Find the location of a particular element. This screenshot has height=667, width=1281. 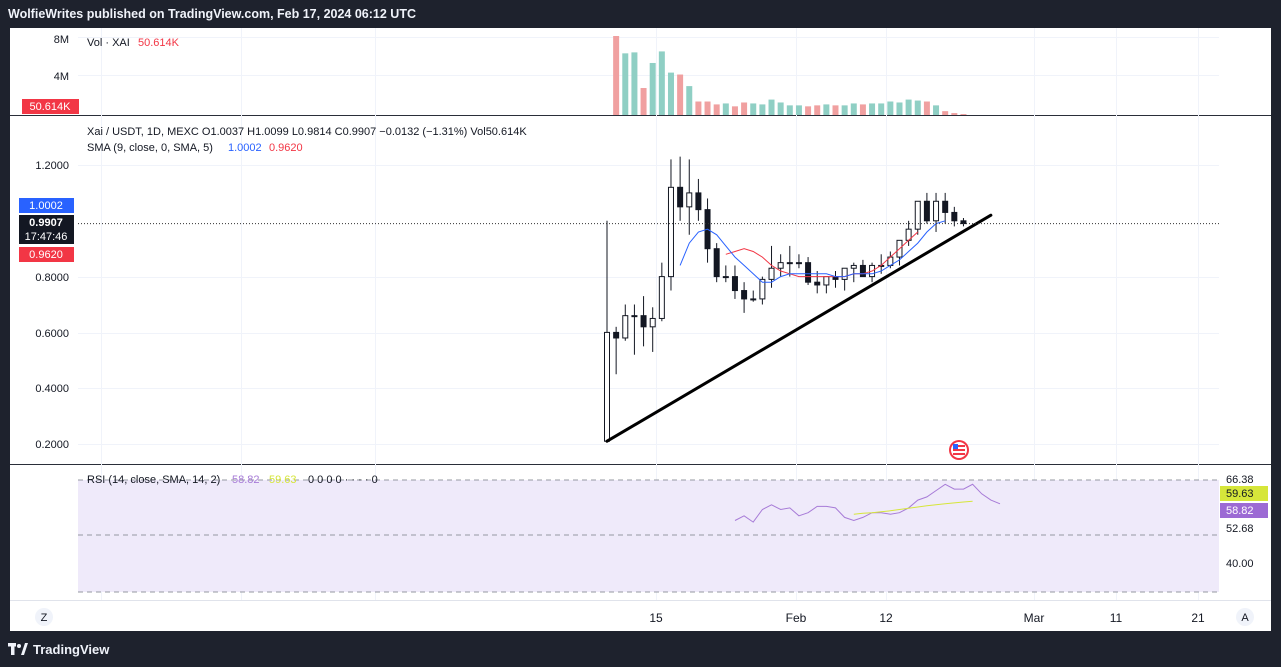

trendline is located at coordinates (799, 328).